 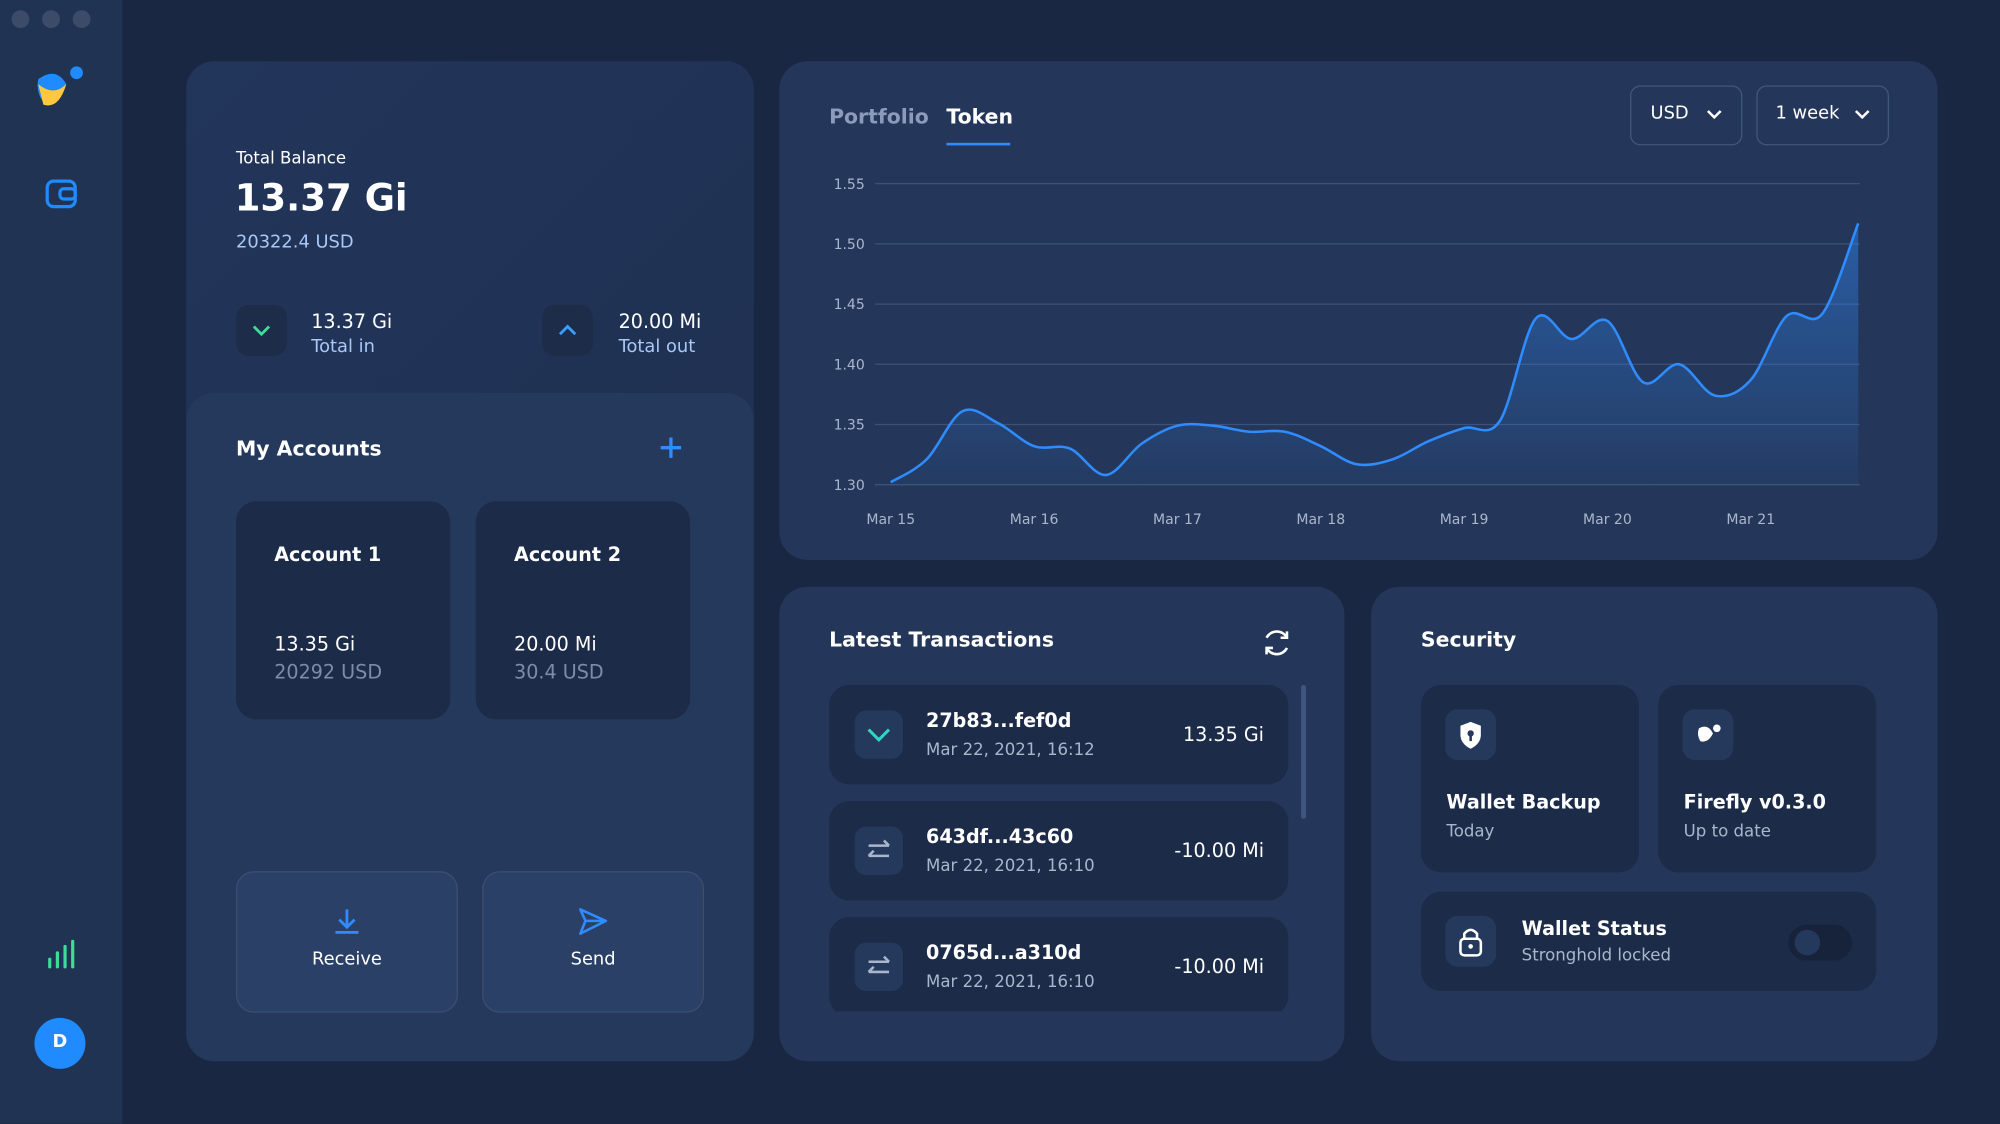 What do you see at coordinates (1750, 520) in the screenshot?
I see `x-tick-label: Mar 21` at bounding box center [1750, 520].